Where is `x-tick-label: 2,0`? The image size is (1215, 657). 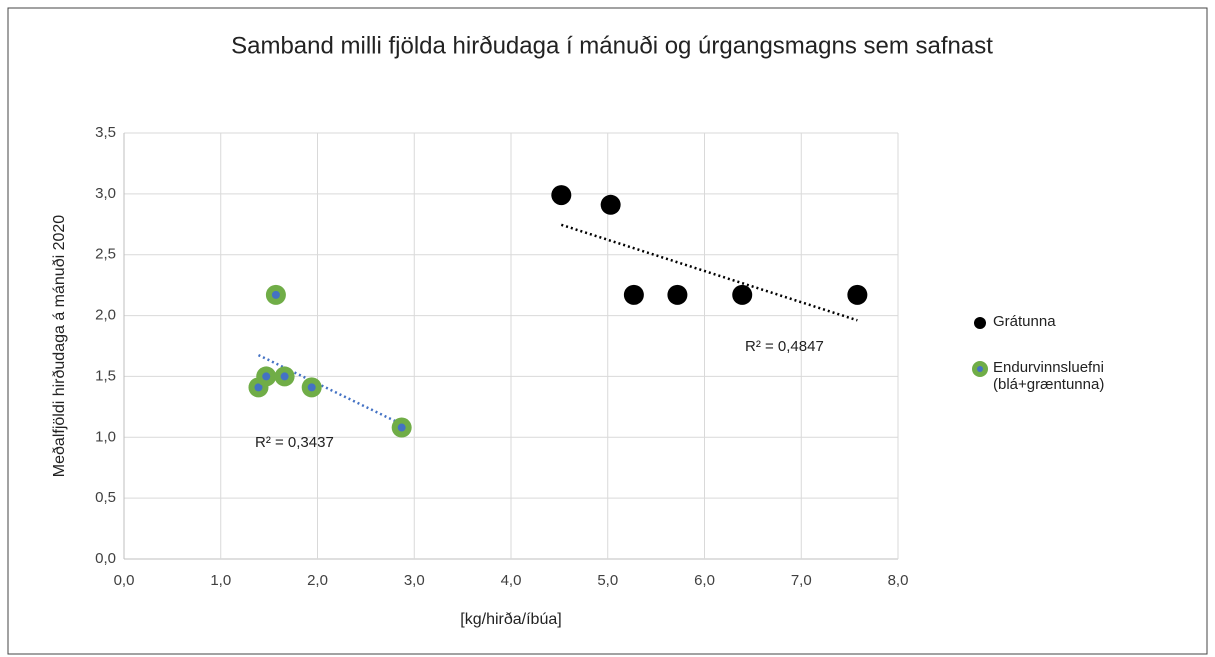
x-tick-label: 2,0 is located at coordinates (317, 580).